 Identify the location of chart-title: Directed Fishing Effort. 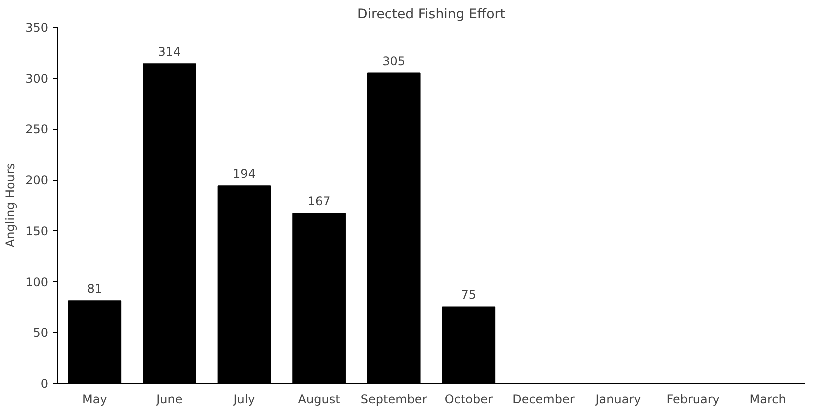
(432, 15).